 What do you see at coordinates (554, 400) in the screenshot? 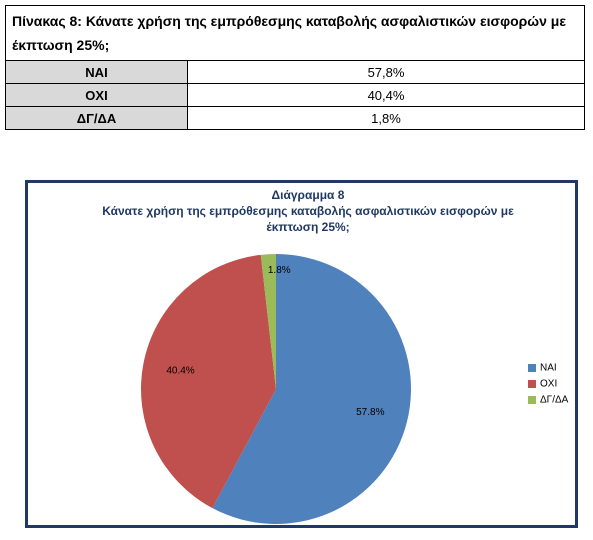
I see `legend-label: ΔΓ/ΔΑ` at bounding box center [554, 400].